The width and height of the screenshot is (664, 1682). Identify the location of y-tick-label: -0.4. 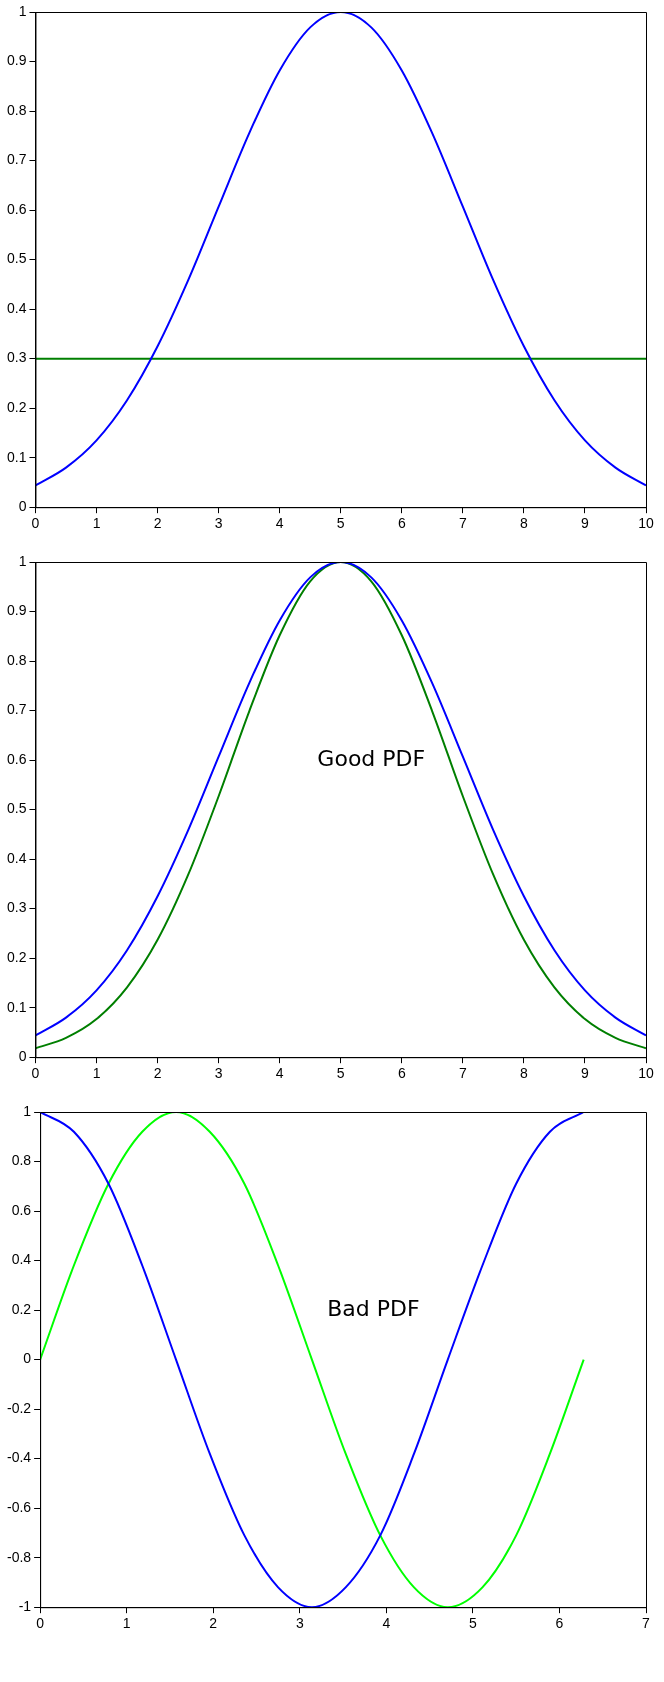
(19, 1457).